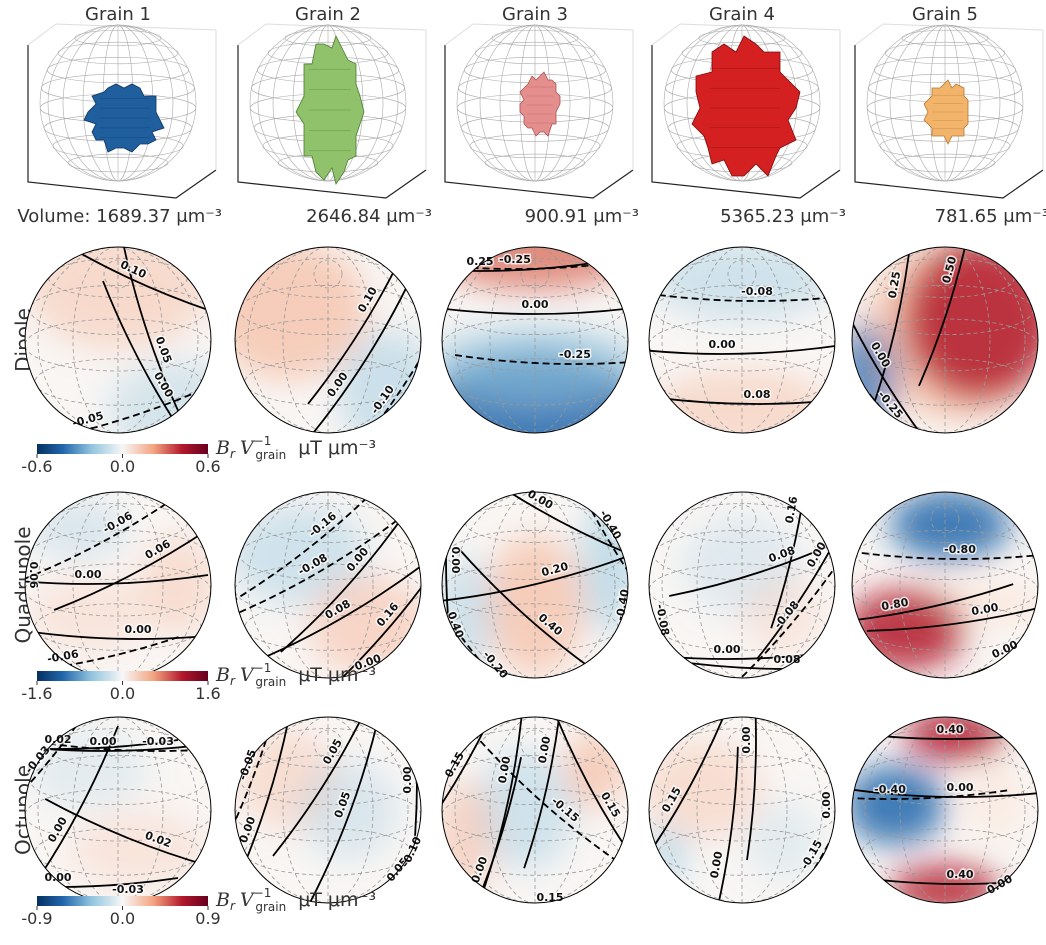 This screenshot has height=945, width=1046. I want to click on contour-label: -0.03, so click(128, 889).